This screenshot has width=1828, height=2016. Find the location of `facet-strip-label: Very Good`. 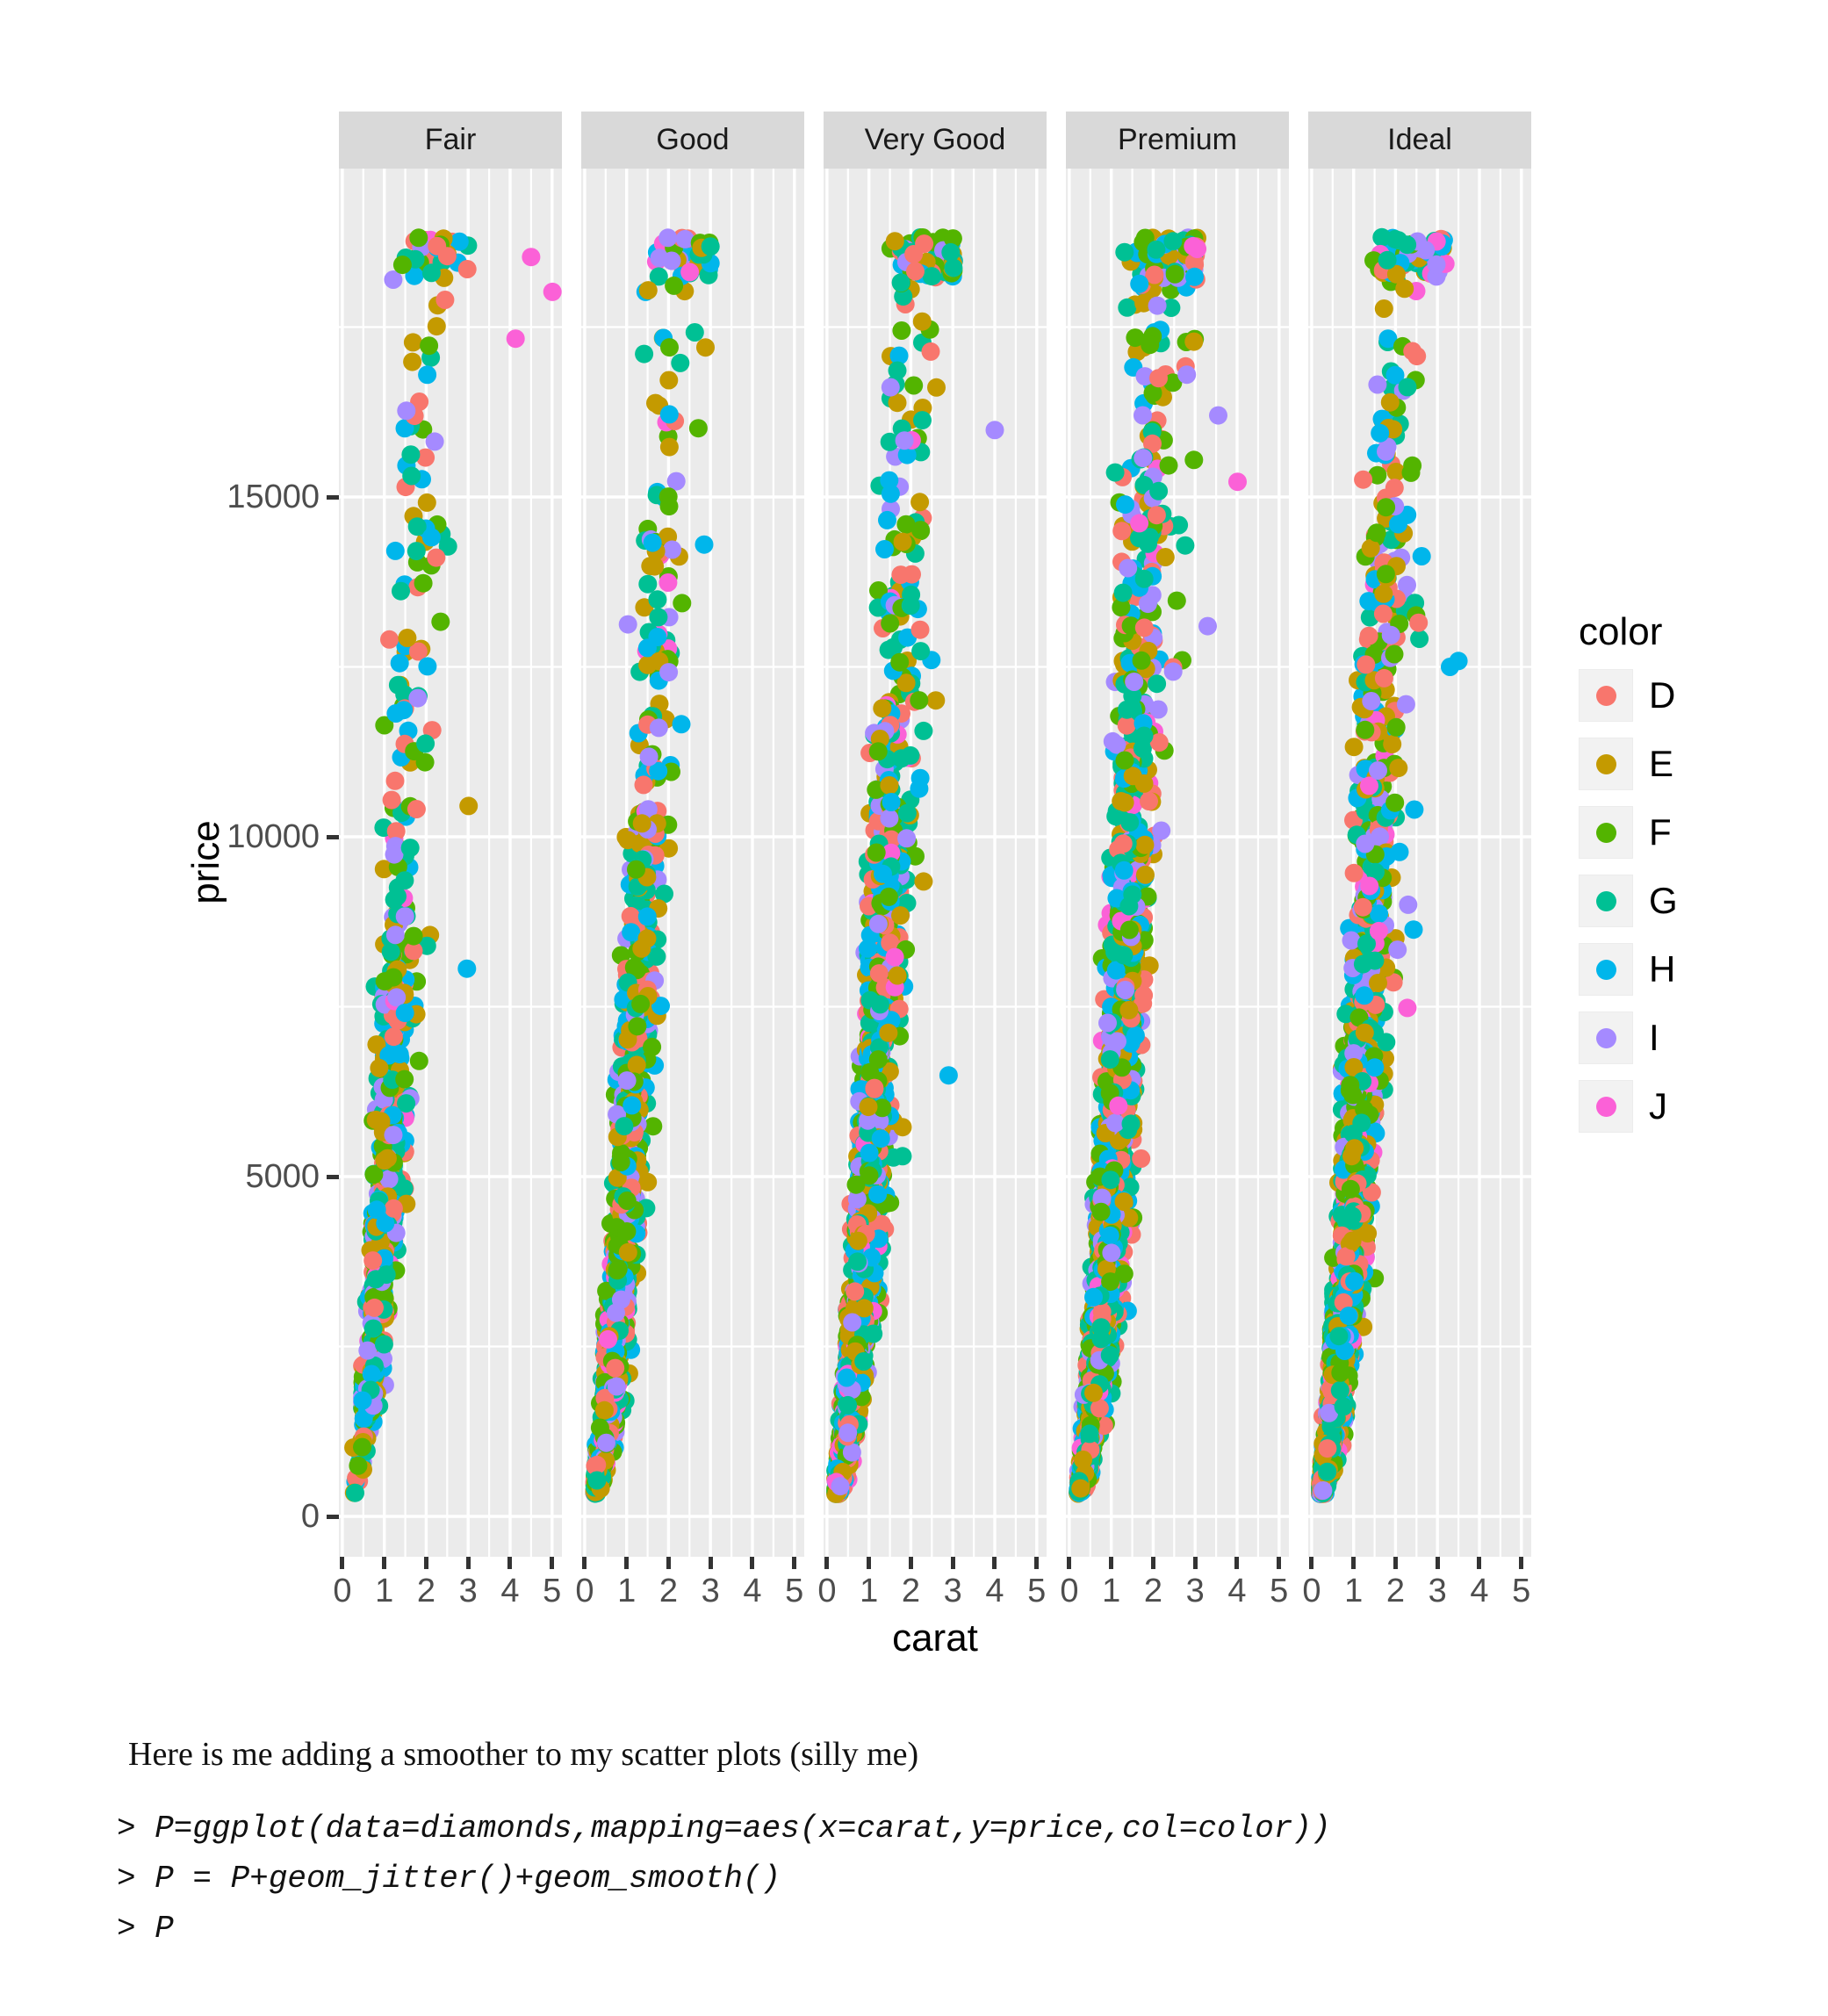

facet-strip-label: Very Good is located at coordinates (935, 139).